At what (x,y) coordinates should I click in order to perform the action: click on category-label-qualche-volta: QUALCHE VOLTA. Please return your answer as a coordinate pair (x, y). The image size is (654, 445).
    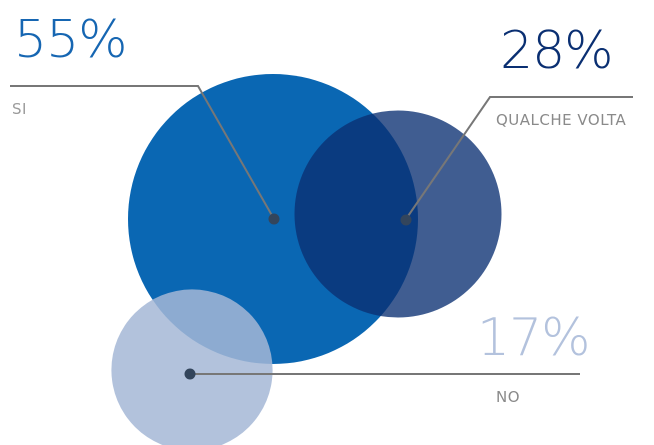
    Looking at the image, I should click on (561, 120).